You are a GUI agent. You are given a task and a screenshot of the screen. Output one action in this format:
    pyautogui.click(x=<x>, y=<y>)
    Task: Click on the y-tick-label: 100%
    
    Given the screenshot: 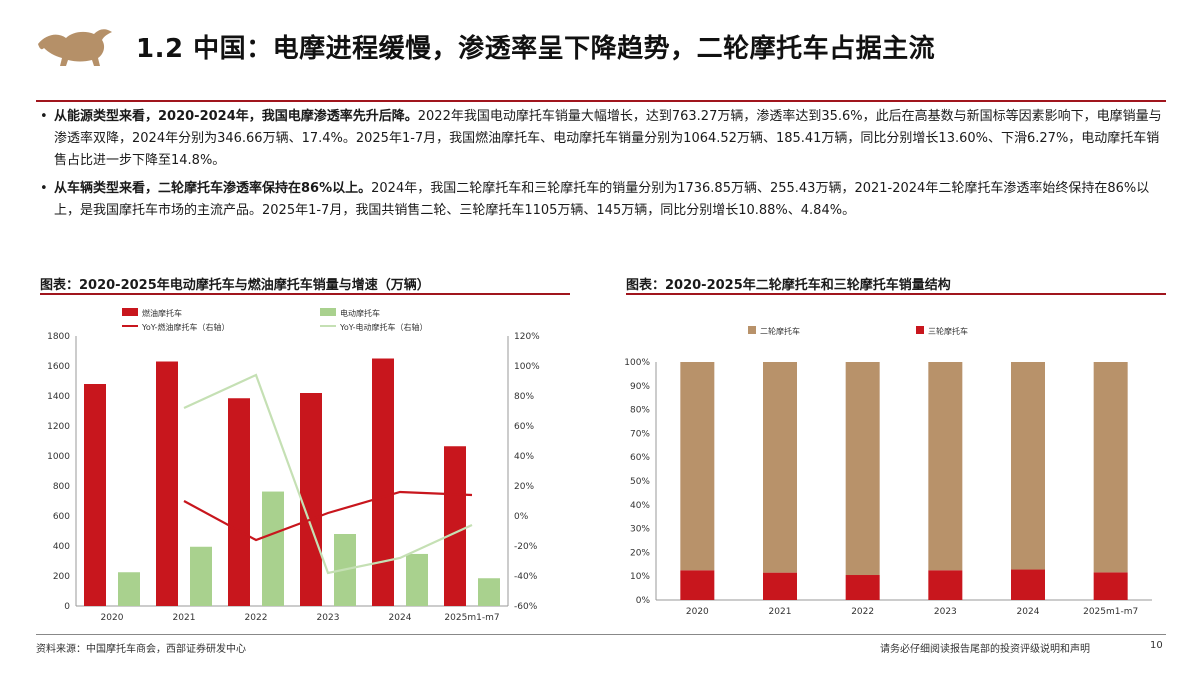 What is the action you would take?
    pyautogui.click(x=637, y=363)
    